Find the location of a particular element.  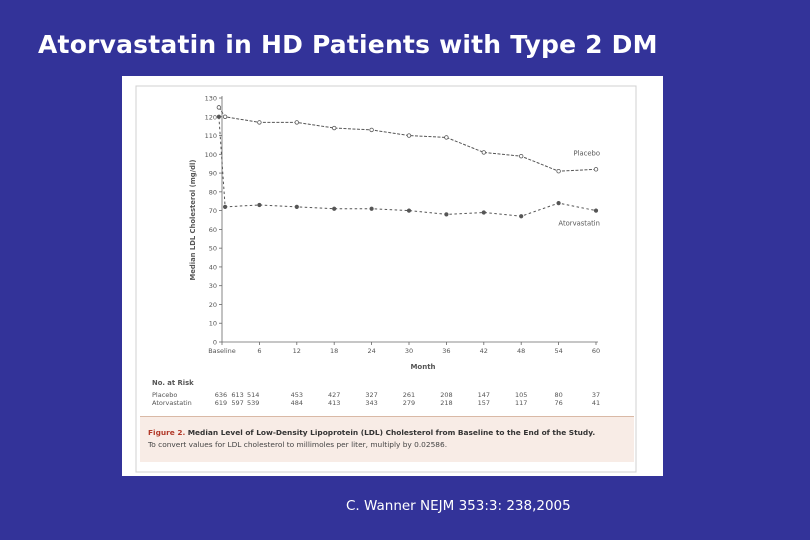

at-risk-value: 37 is located at coordinates (596, 395).